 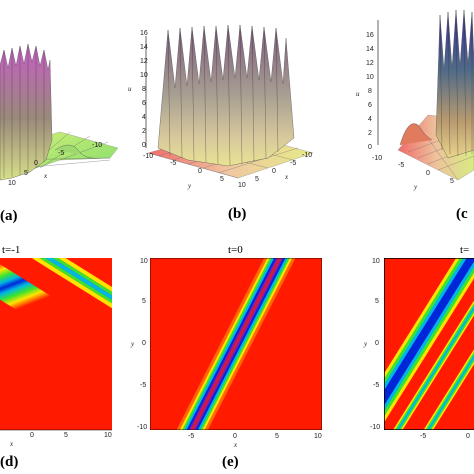 I want to click on tick-c-z-12: 12, so click(x=370, y=63).